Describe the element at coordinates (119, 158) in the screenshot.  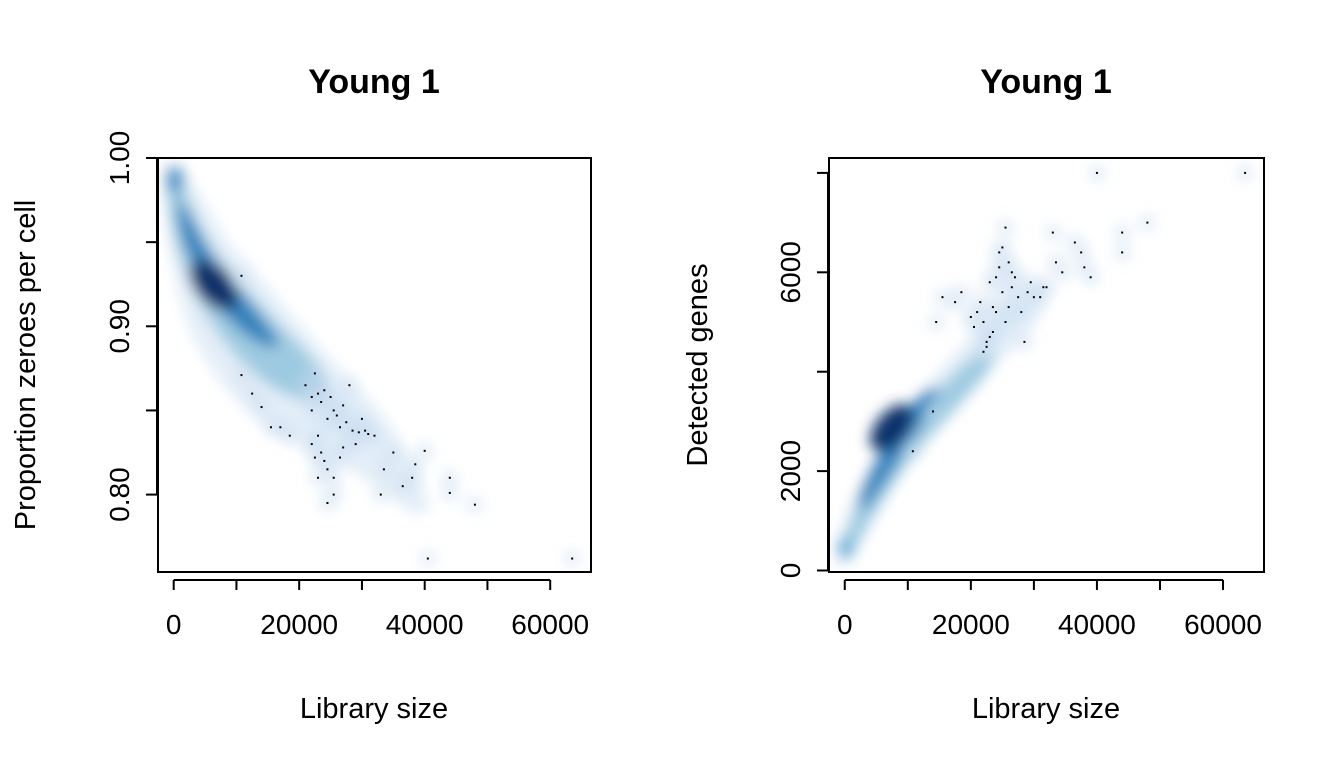
I see `y-tick-label: 1.00` at that location.